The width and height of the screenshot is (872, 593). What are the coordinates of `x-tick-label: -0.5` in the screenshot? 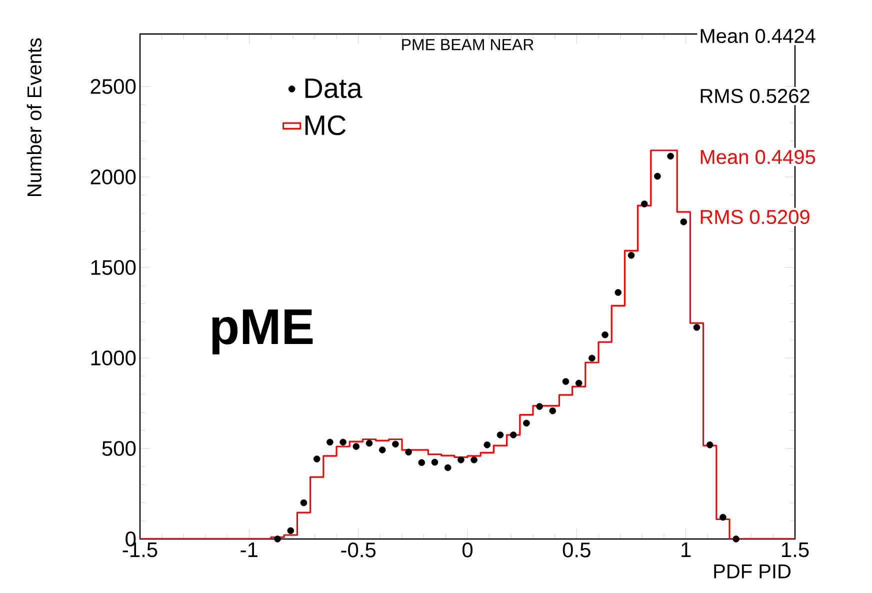 It's located at (358, 550).